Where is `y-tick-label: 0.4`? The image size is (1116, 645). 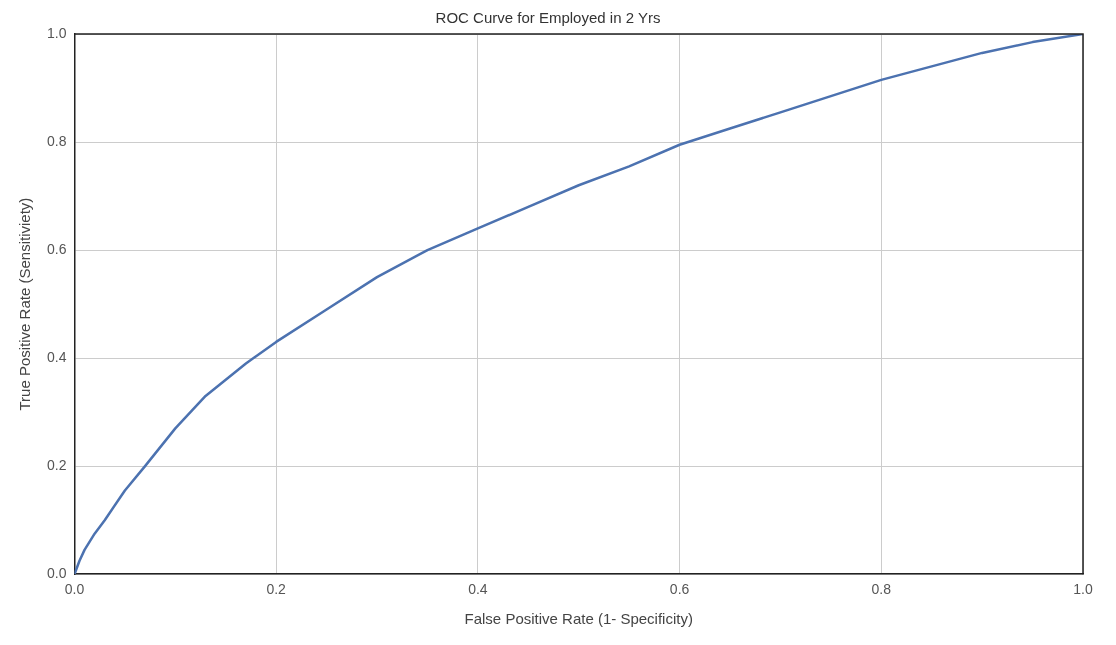 y-tick-label: 0.4 is located at coordinates (56, 356).